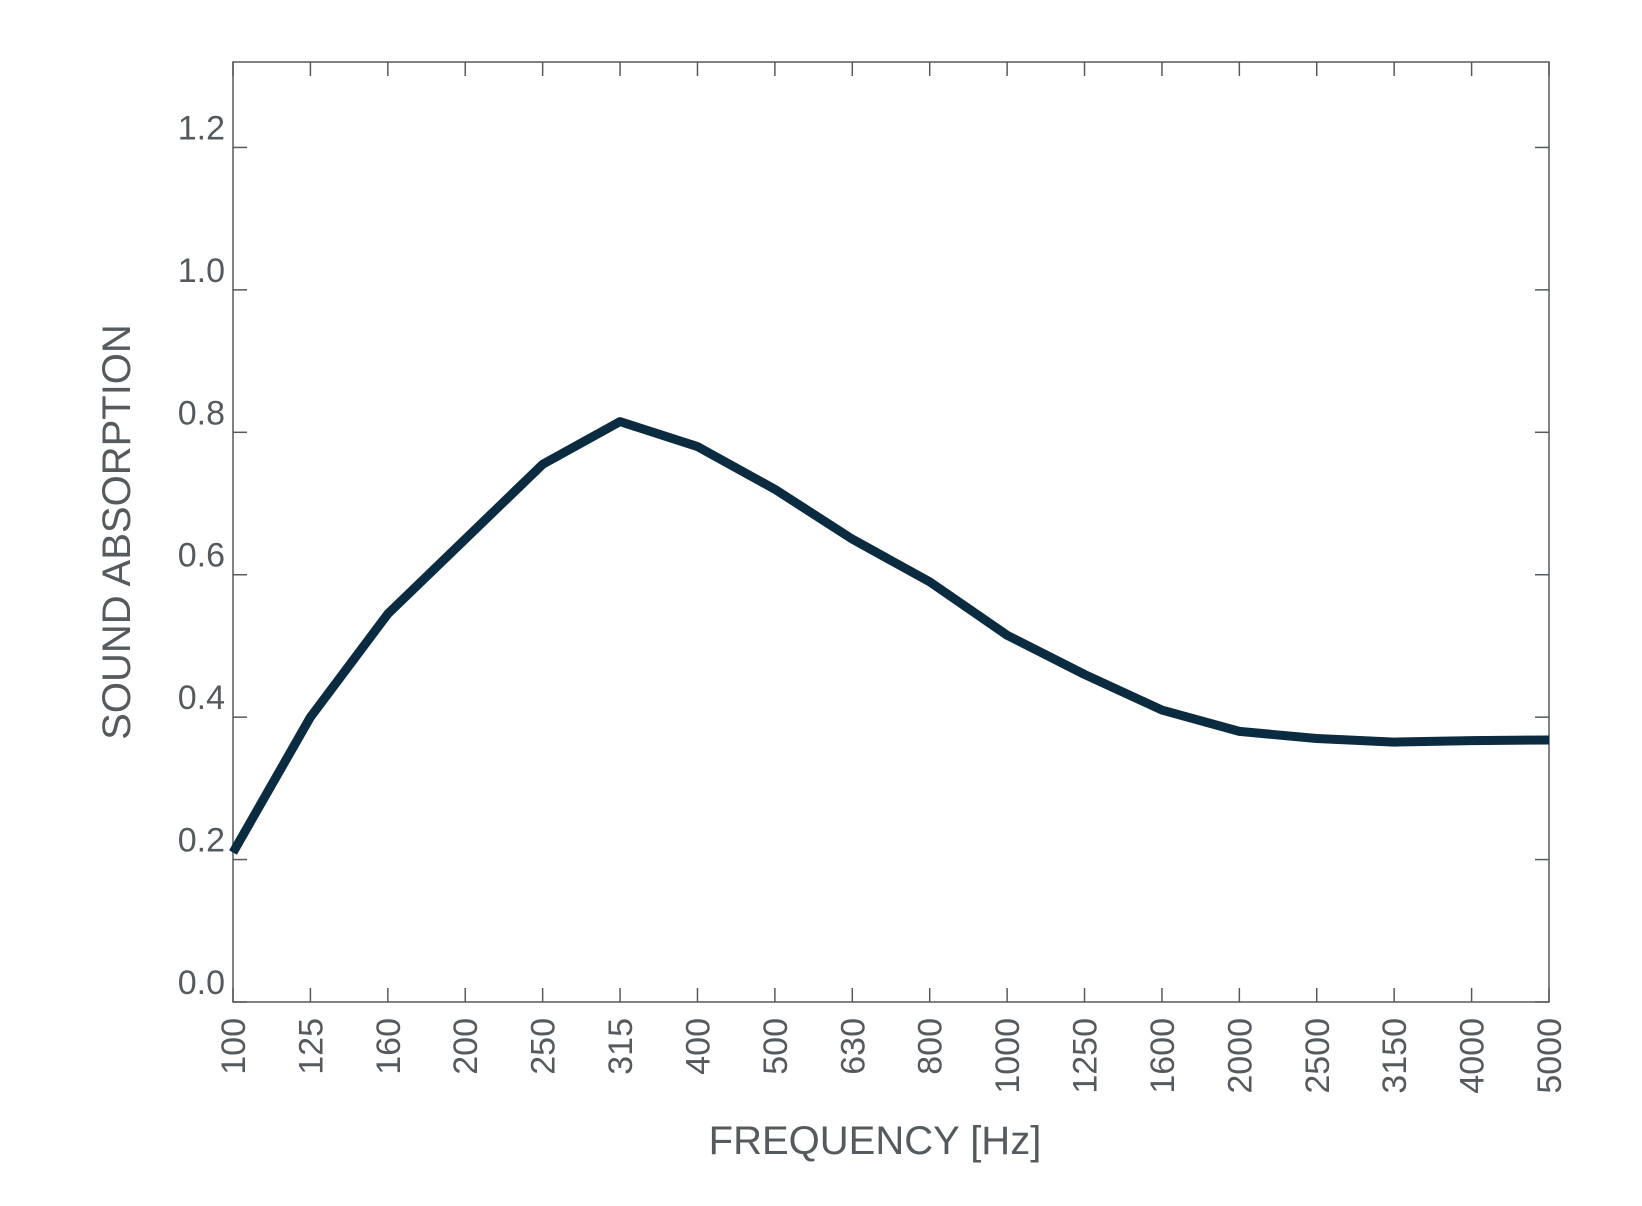 The image size is (1642, 1206). I want to click on y-tick-label: 0.2, so click(201, 841).